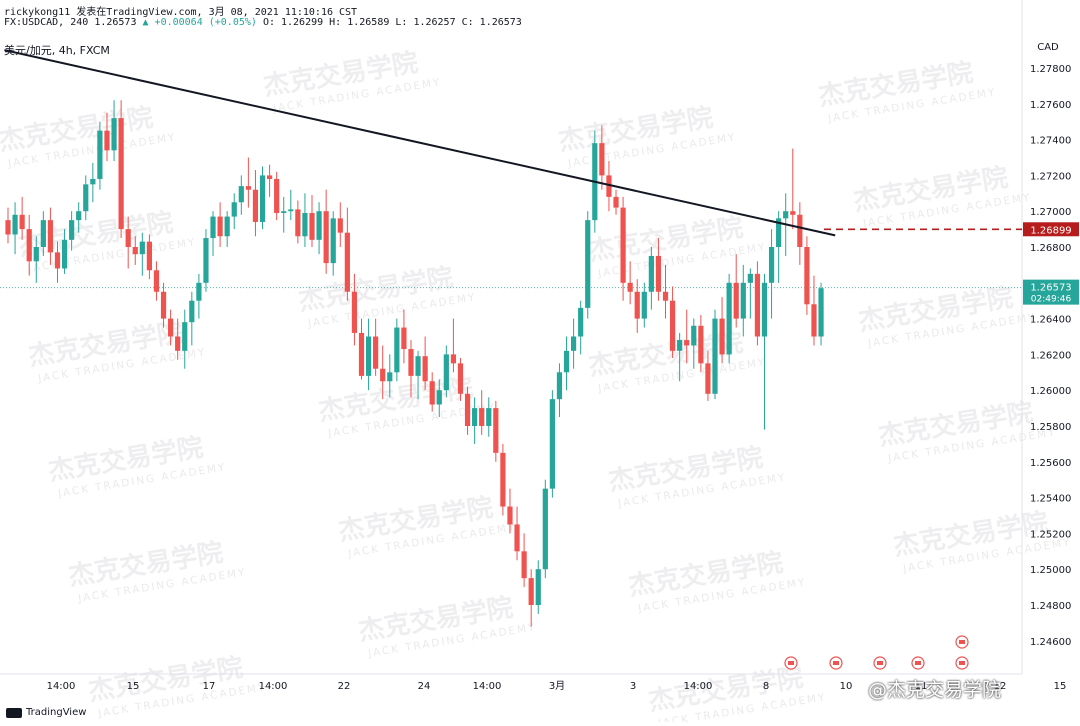  Describe the element at coordinates (46, 712) in the screenshot. I see `tradingview-logo: TradingView` at that location.